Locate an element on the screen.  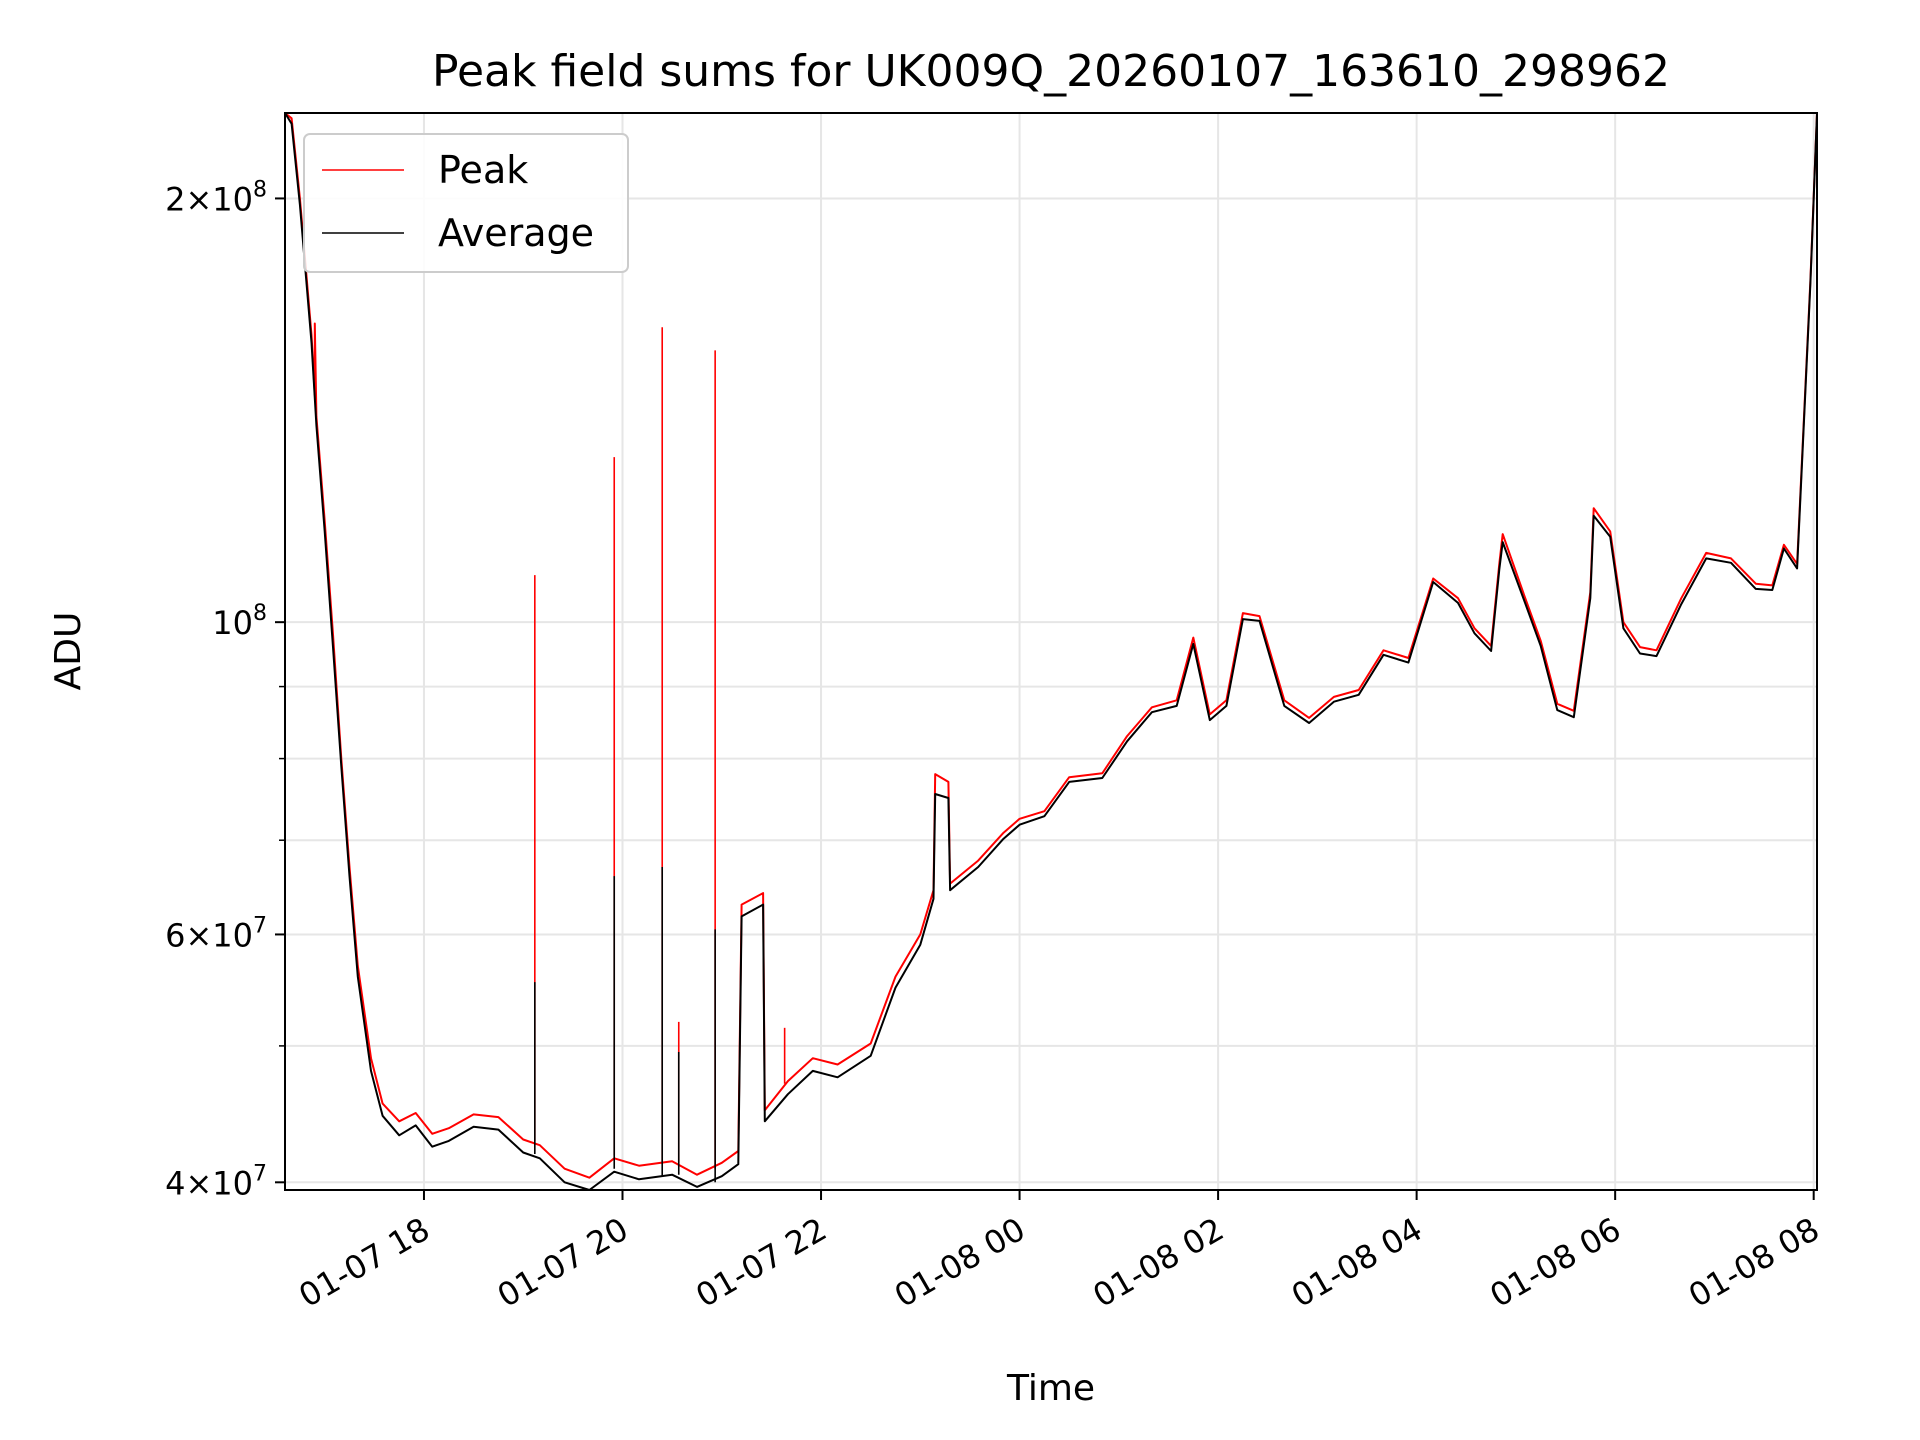
y-tick-label: 108 is located at coordinates (239, 621).